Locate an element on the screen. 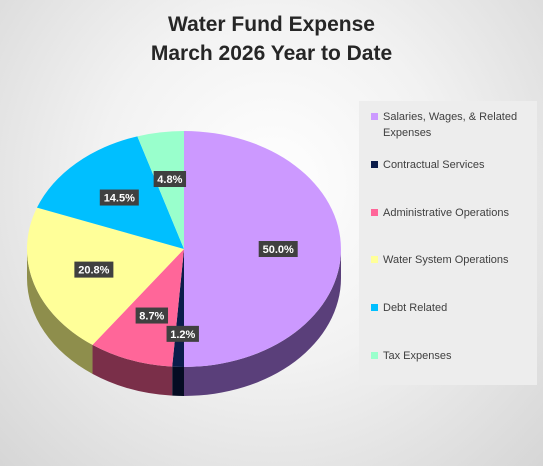 The height and width of the screenshot is (466, 543). data-label-text-tax: 4.8% is located at coordinates (169, 180).